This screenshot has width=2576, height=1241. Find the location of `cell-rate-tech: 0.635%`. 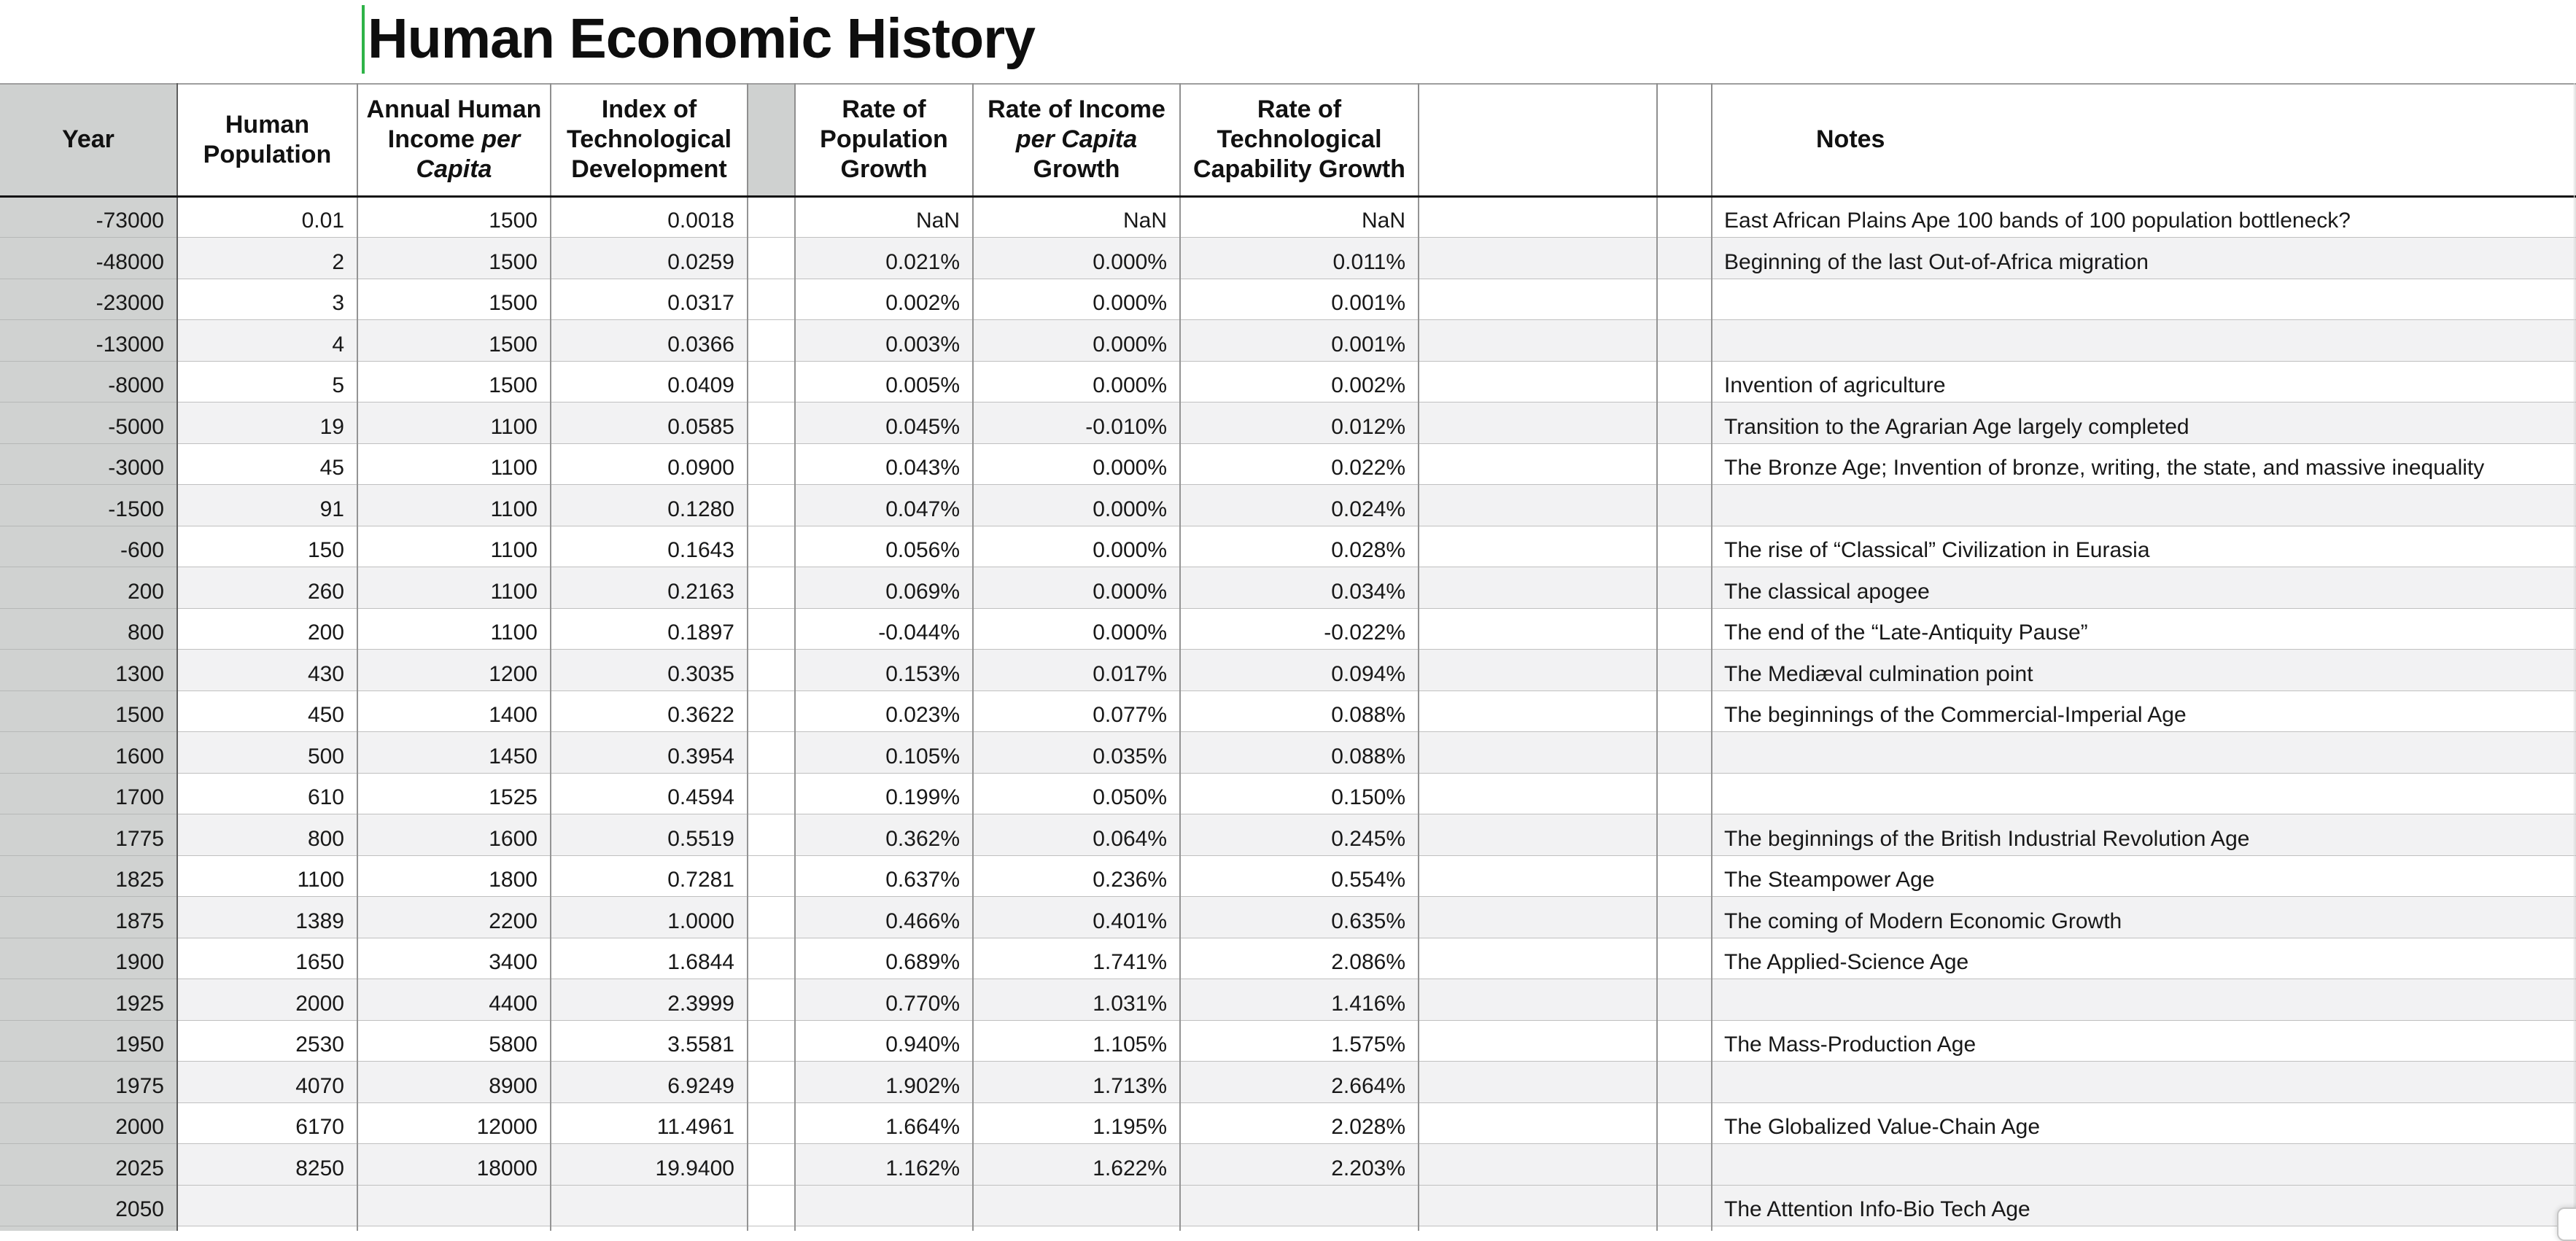

cell-rate-tech: 0.635% is located at coordinates (1299, 917).